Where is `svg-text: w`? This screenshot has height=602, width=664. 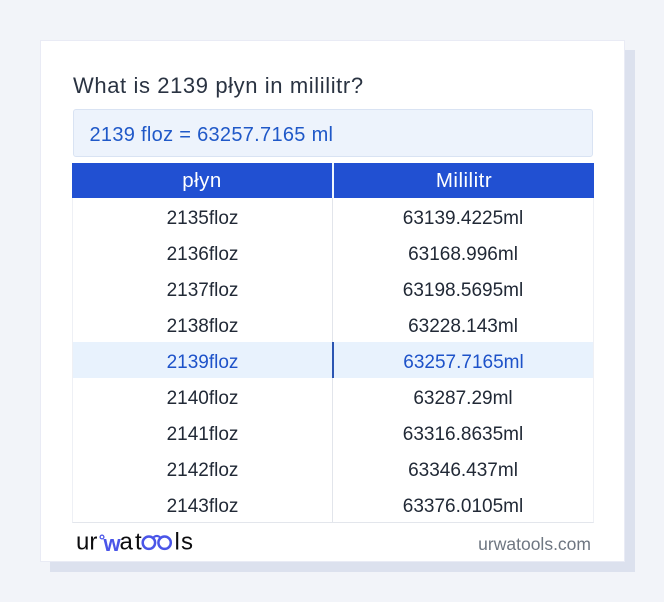
svg-text: w is located at coordinates (112, 543).